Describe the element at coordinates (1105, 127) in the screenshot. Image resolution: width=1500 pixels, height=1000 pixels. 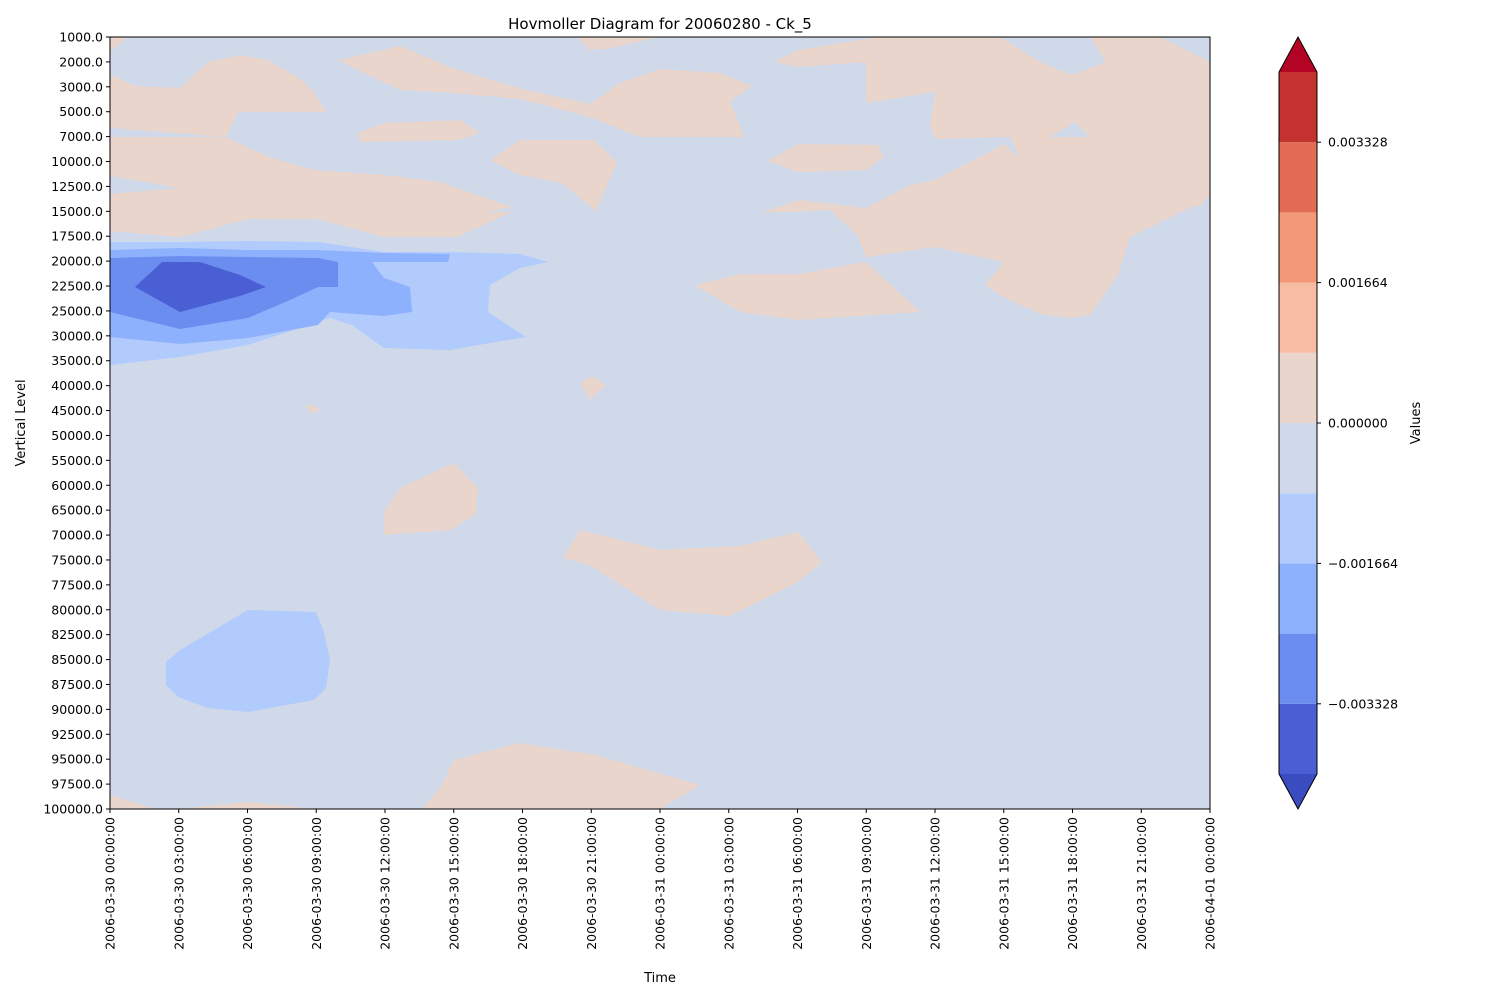
I see `background-inclusions` at that location.